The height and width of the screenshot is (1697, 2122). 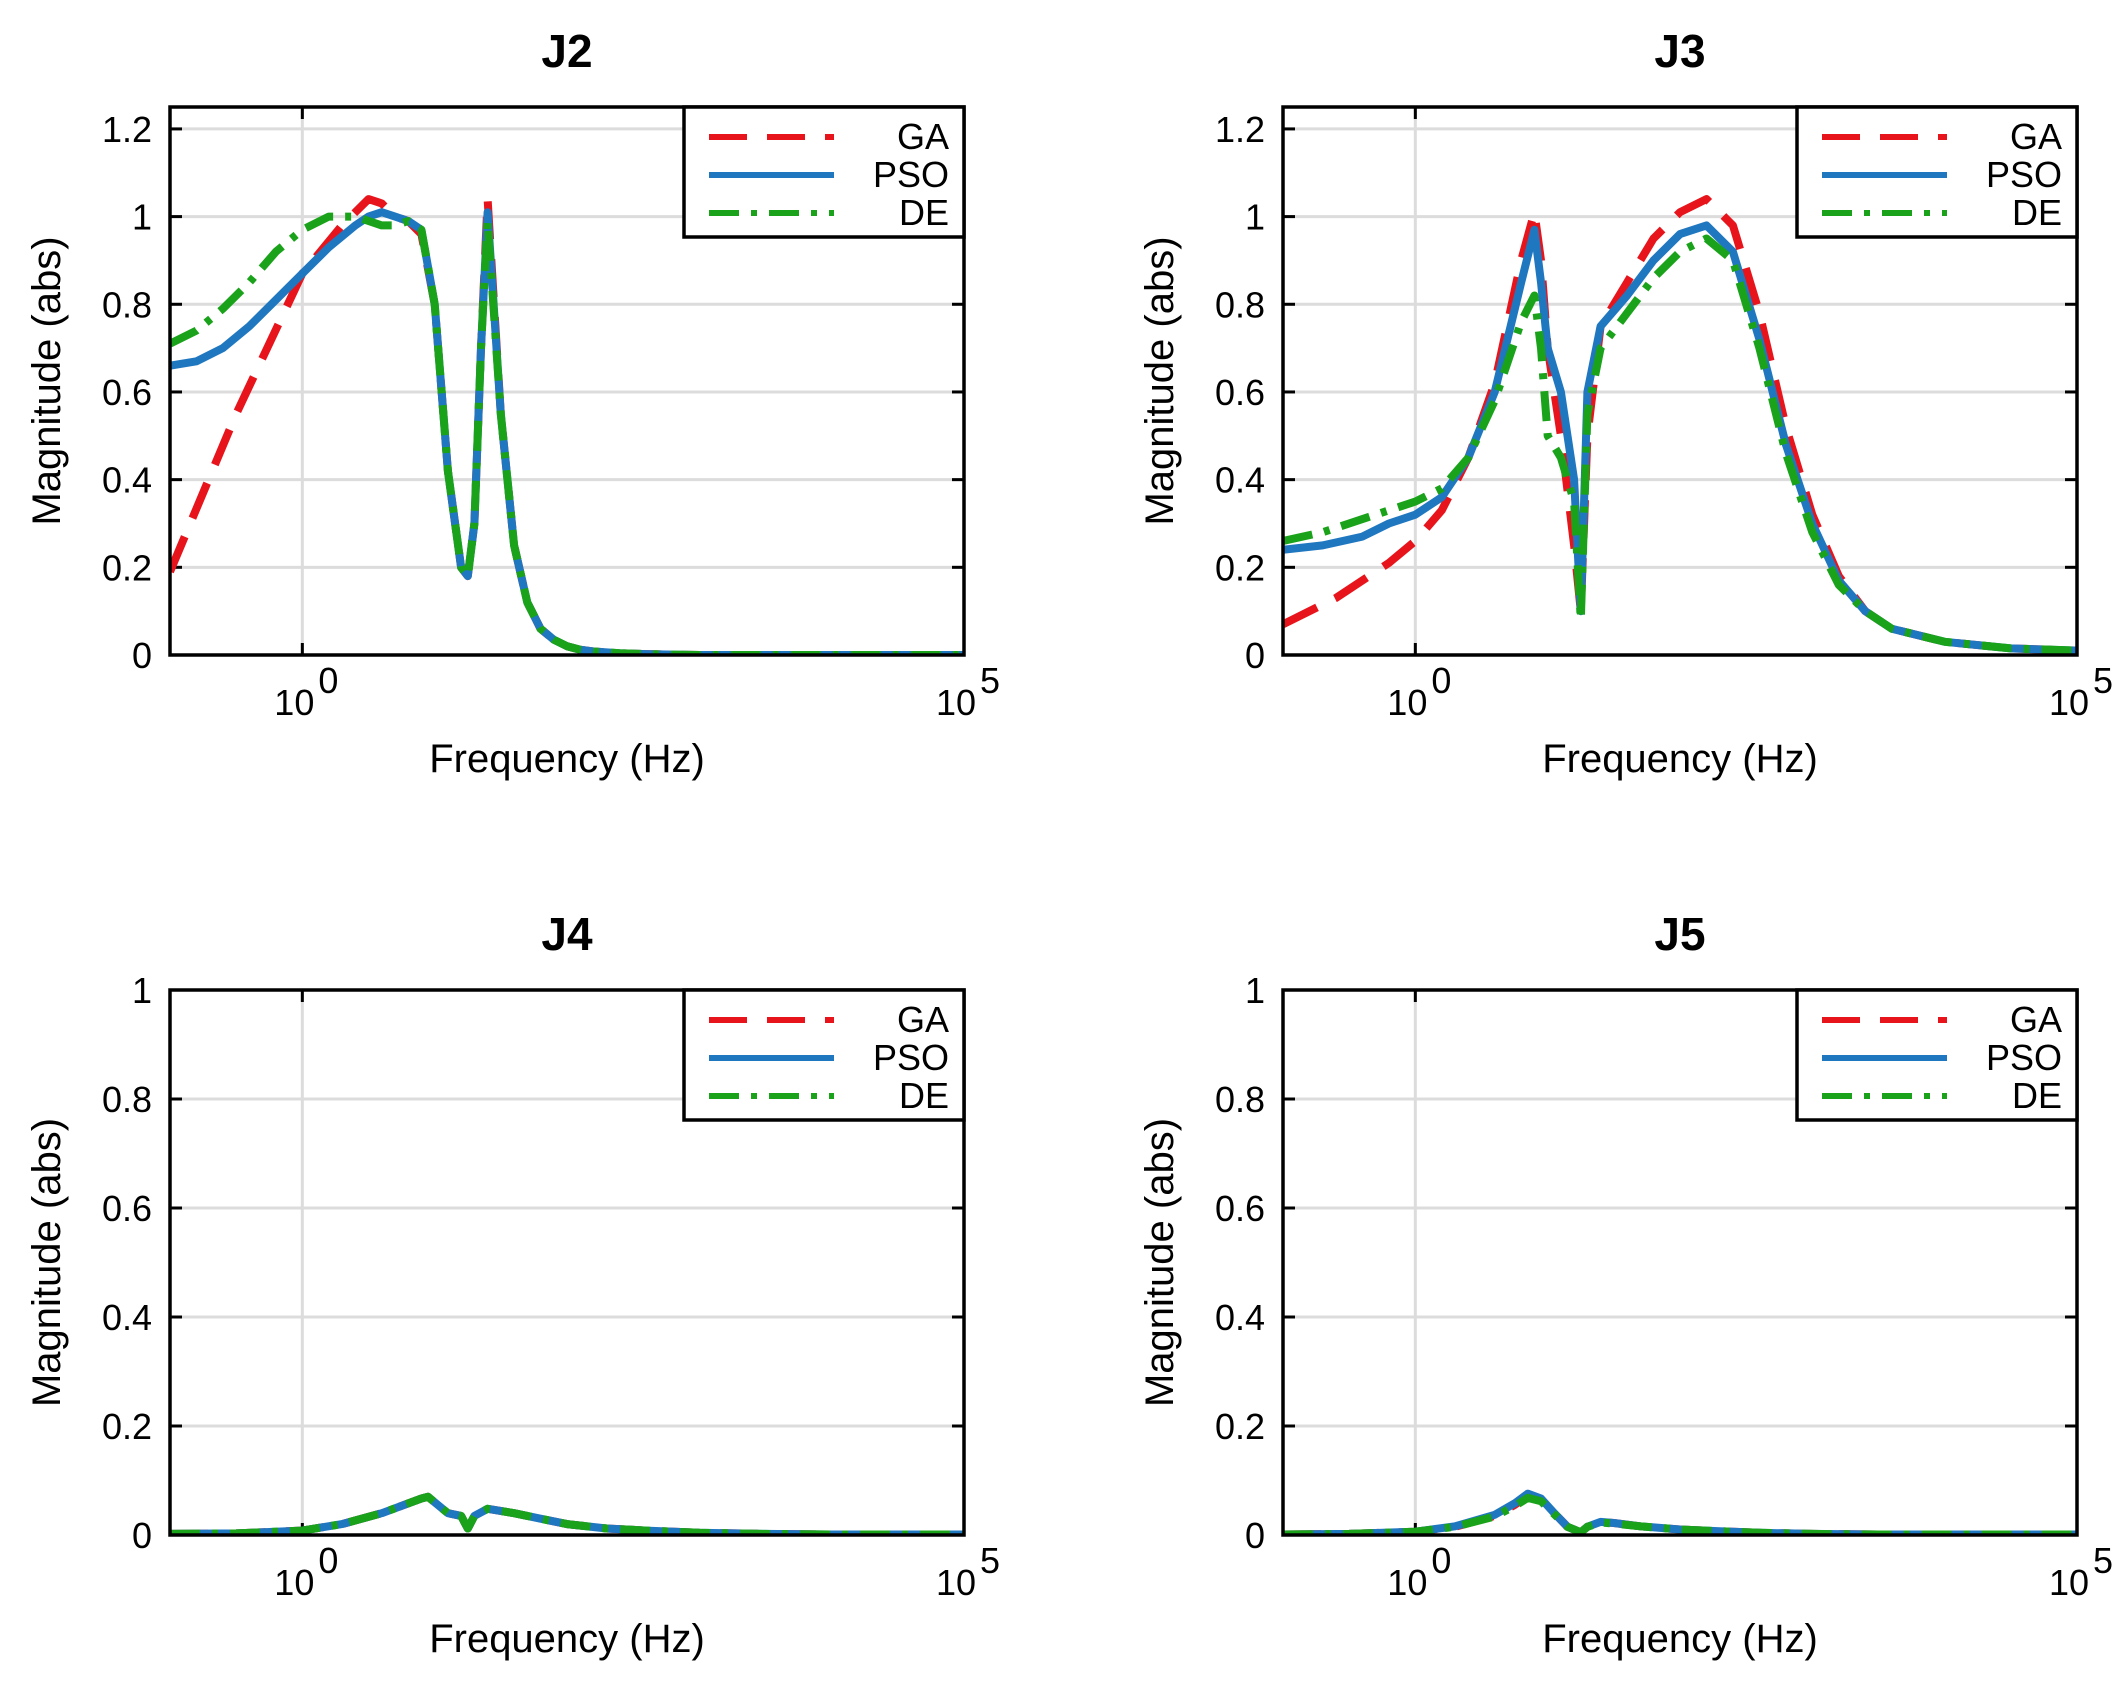 I want to click on plot-title: J5, so click(x=1679, y=934).